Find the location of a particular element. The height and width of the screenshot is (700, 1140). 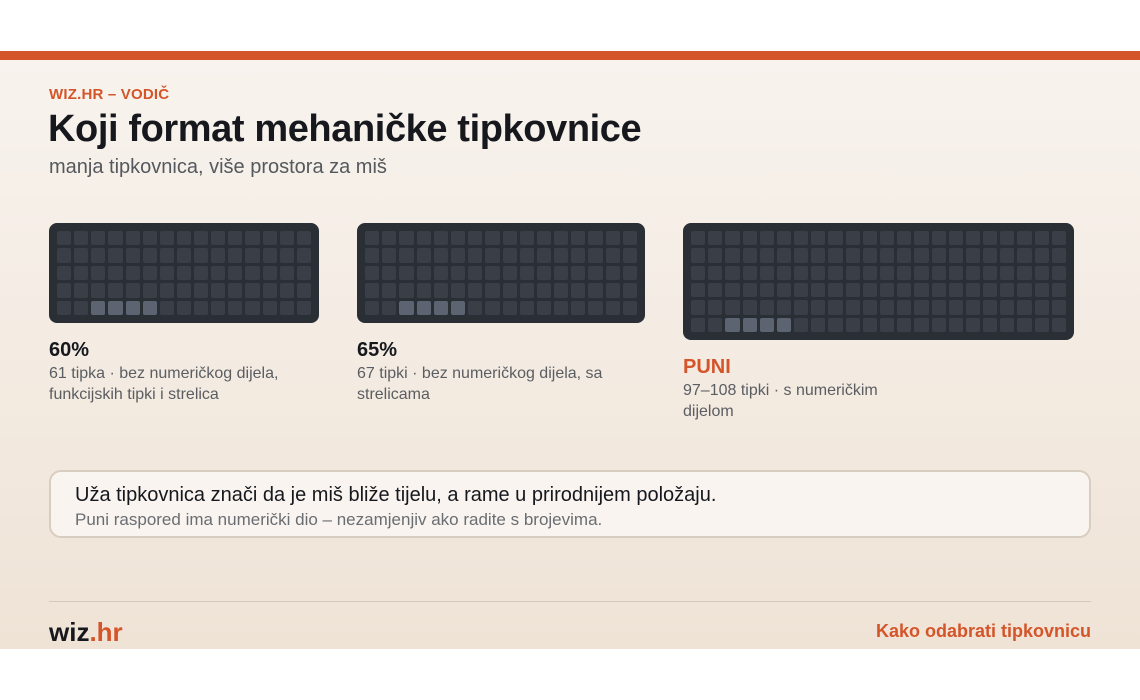

kicker: WIZ.HR – VODIČ is located at coordinates (109, 94).